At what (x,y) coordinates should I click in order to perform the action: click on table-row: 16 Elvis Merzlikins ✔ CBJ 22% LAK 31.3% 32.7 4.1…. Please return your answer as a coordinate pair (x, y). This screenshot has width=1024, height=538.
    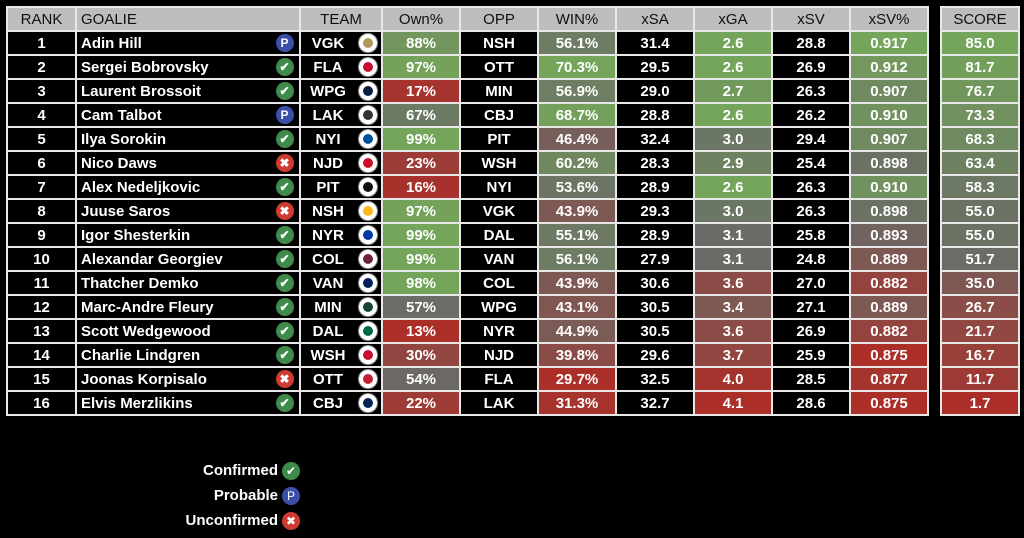
    Looking at the image, I should click on (467, 403).